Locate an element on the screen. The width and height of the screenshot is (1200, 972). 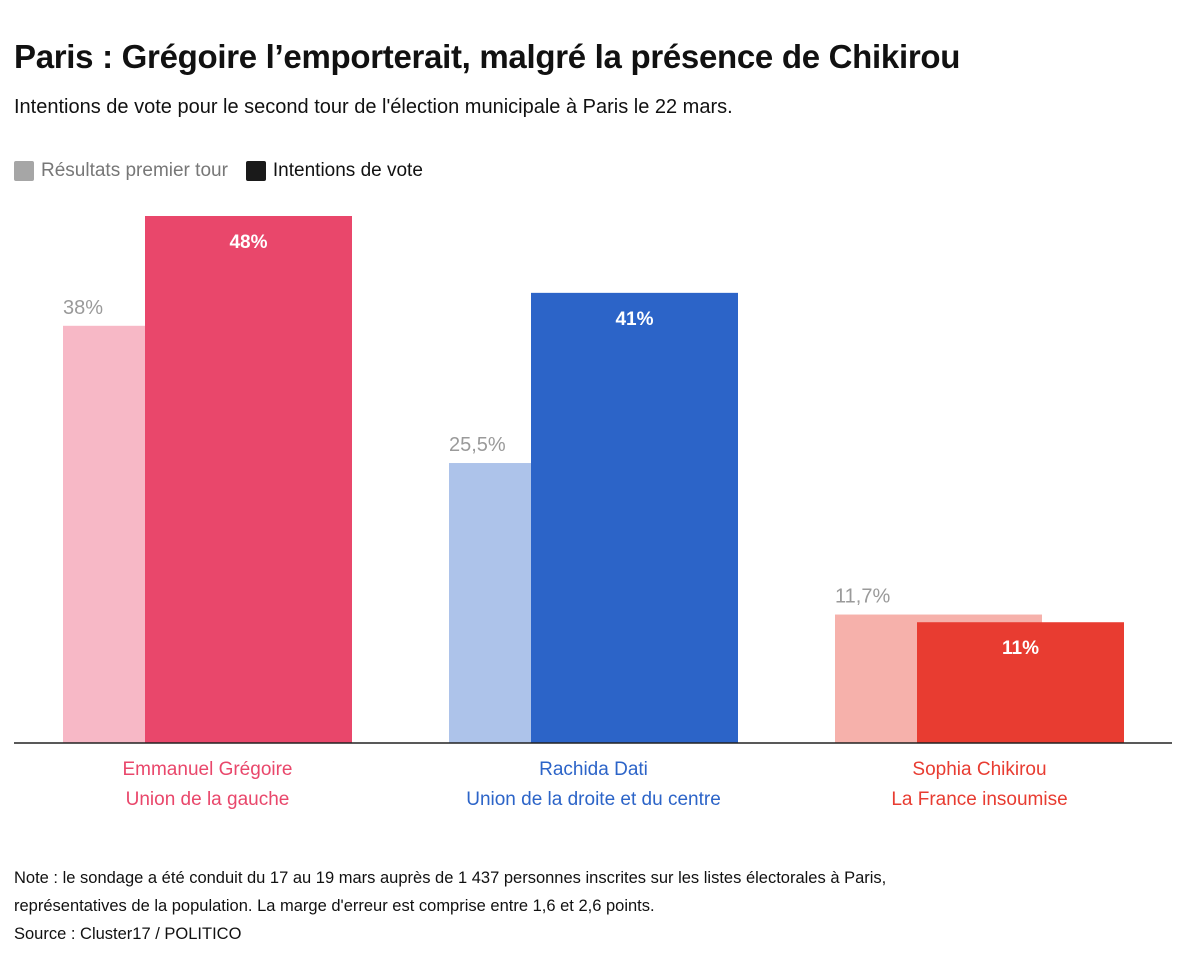
legend-item-vote-intentions: Intentions de vote is located at coordinates (334, 171).